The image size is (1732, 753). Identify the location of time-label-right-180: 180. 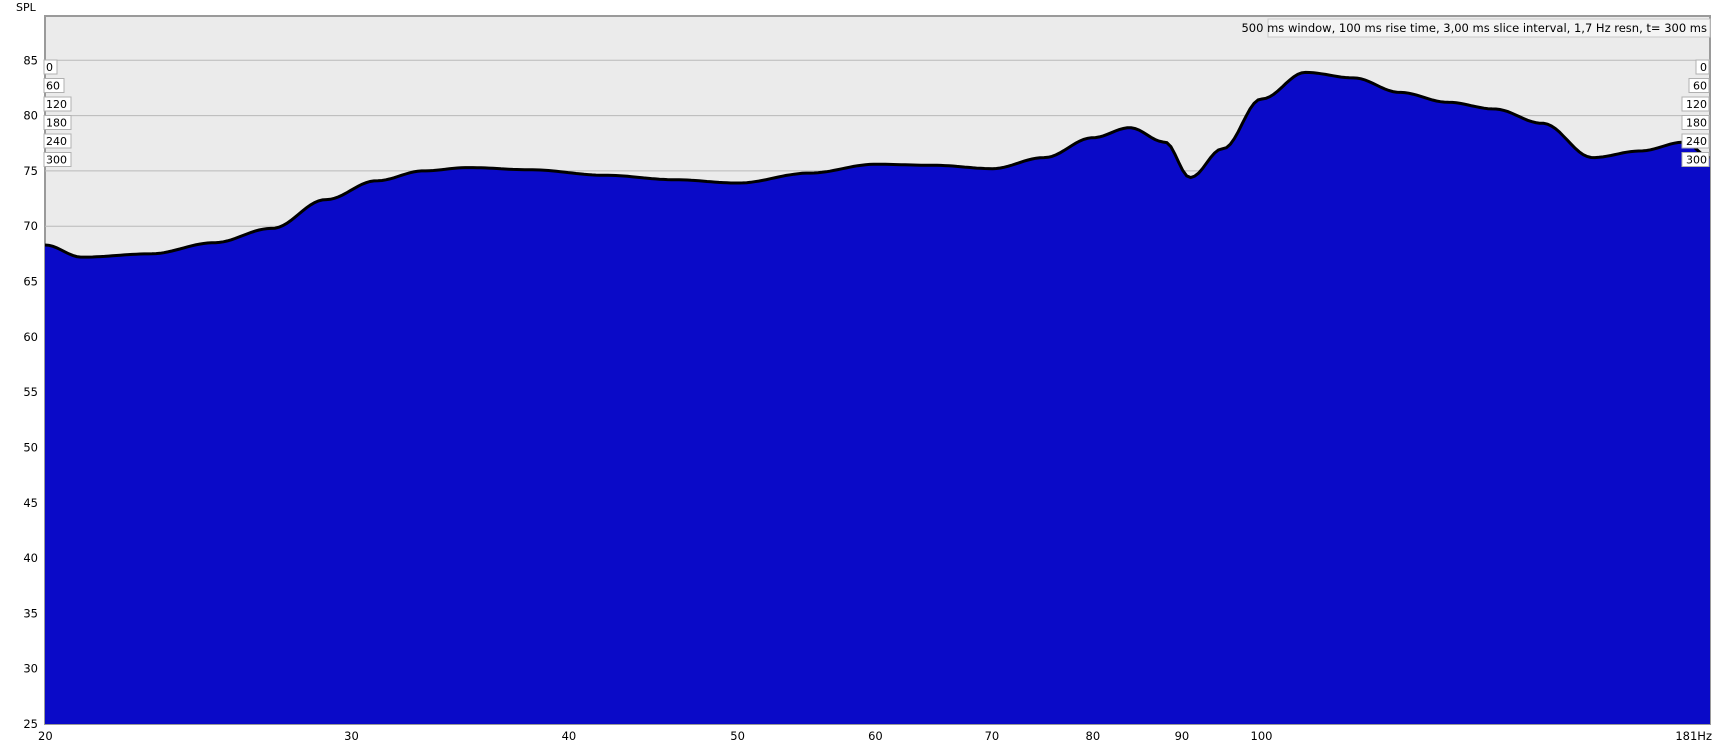
(1696, 123).